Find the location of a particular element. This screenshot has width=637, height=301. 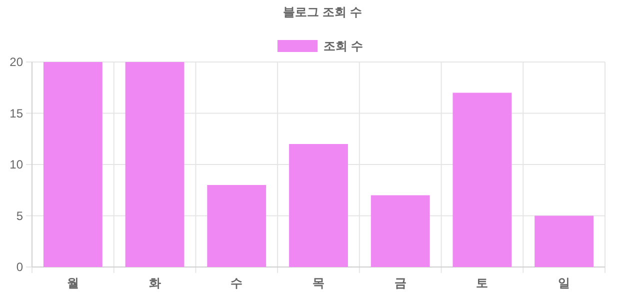

x-tick-label: 목 is located at coordinates (318, 283).